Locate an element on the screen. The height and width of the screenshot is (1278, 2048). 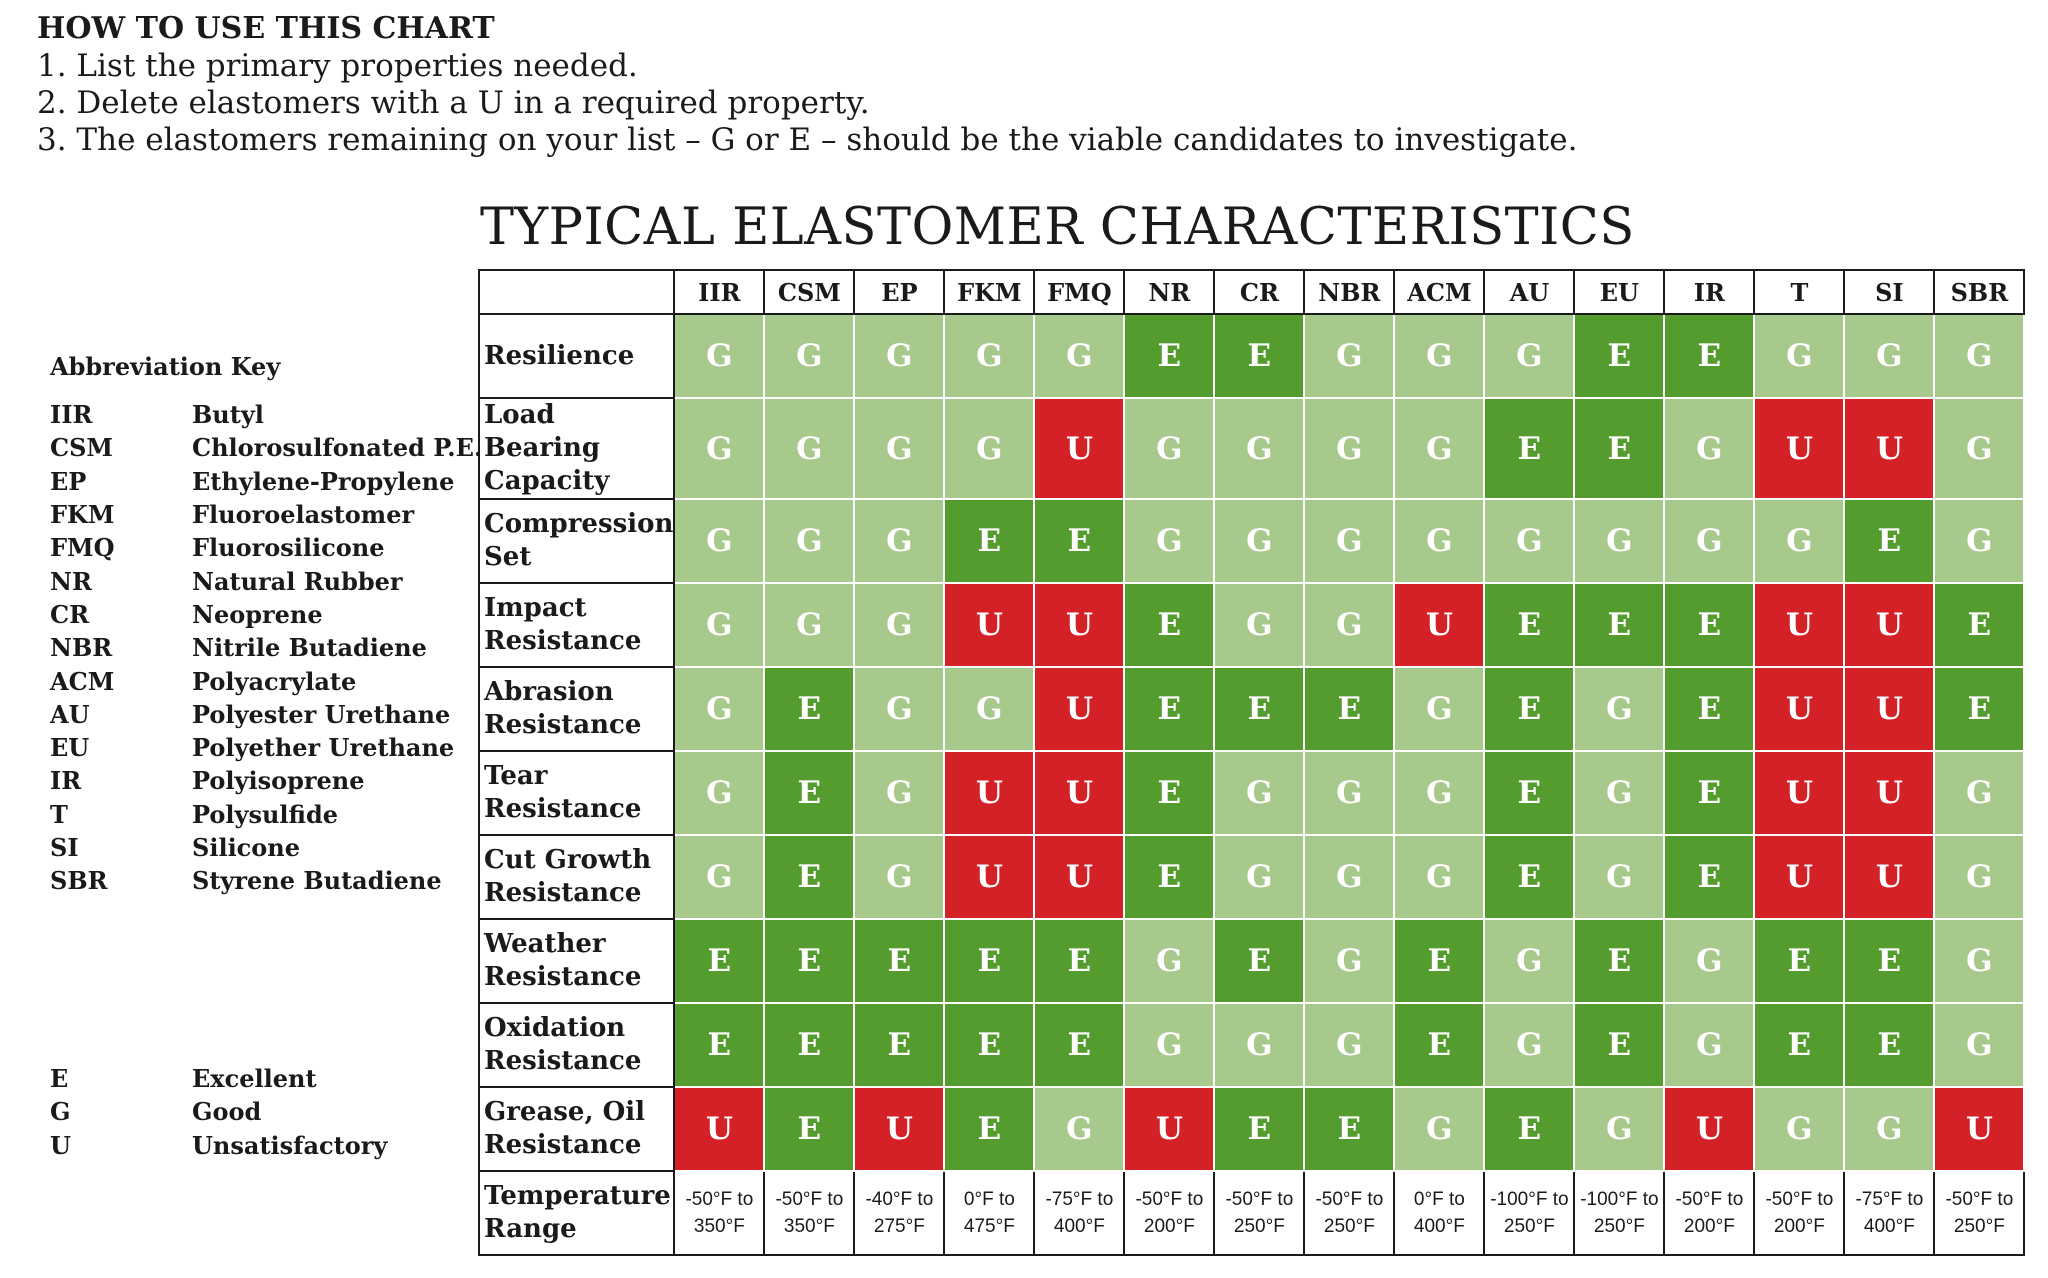
key-name: Ethylene-Propylene is located at coordinates (323, 481).